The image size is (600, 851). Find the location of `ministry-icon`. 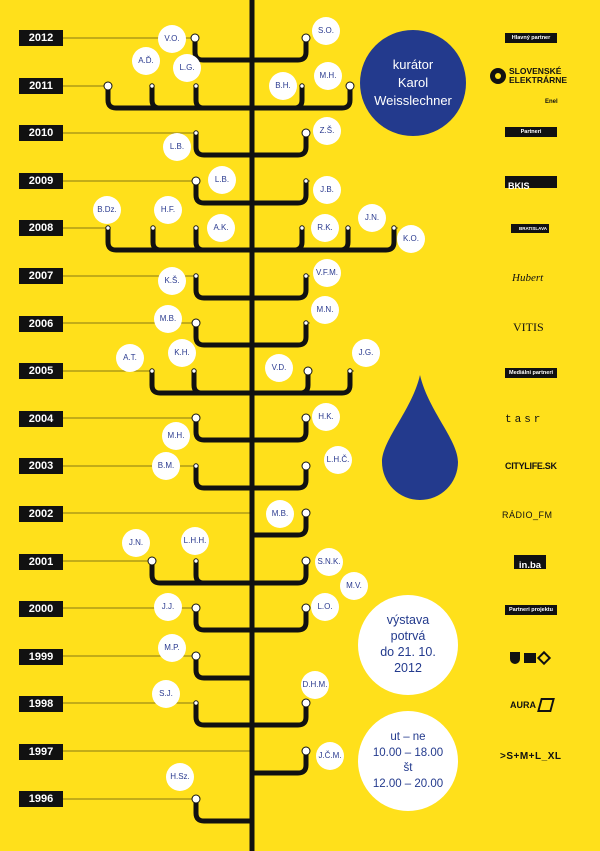

ministry-icon is located at coordinates (530, 658).